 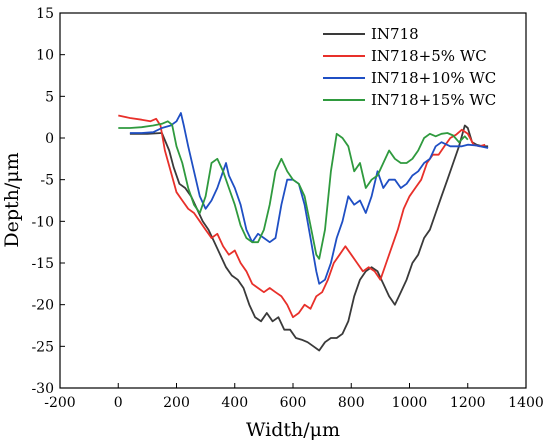 I want to click on y-tick-label: -20, so click(x=42, y=306).